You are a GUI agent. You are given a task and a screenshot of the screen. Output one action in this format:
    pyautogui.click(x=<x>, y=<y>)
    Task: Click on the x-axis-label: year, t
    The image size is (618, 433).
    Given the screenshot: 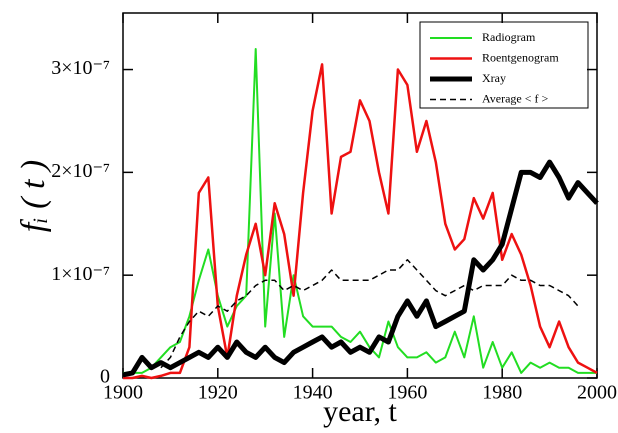 What is the action you would take?
    pyautogui.click(x=360, y=411)
    